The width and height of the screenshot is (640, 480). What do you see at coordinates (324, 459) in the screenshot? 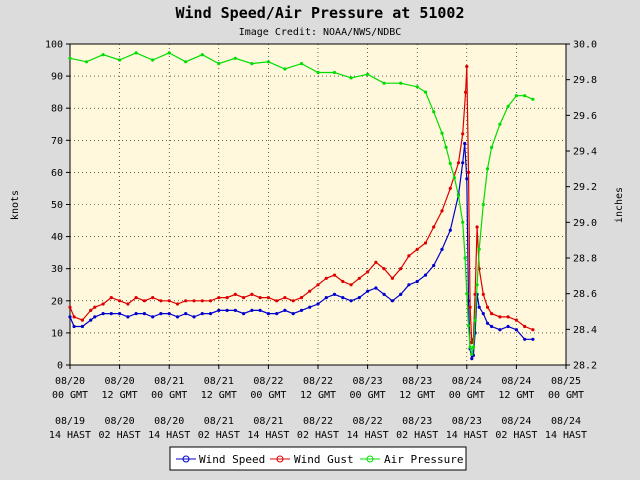
I see `legend-label-wind-gust: Wind Gust` at bounding box center [324, 459].